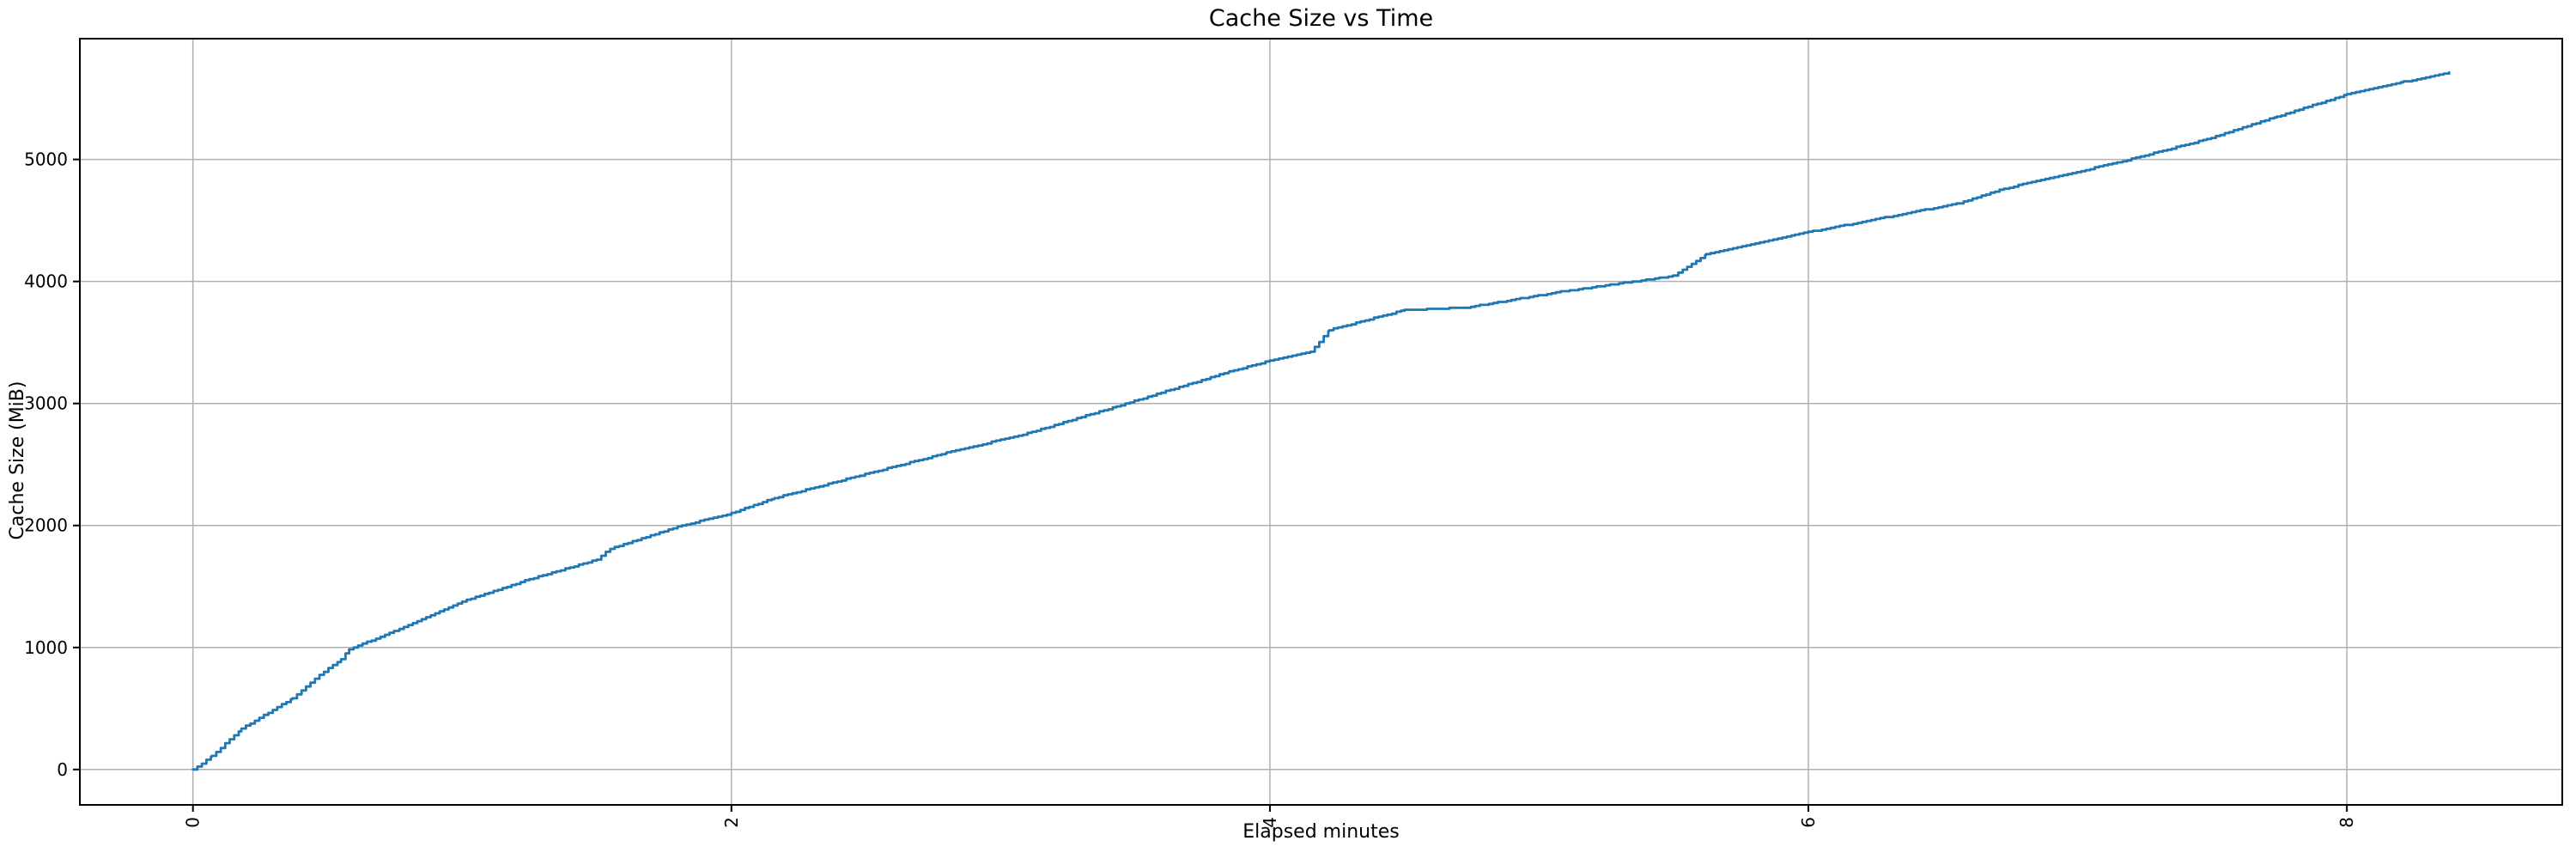  What do you see at coordinates (193, 822) in the screenshot?
I see `x-tick-label: 0` at bounding box center [193, 822].